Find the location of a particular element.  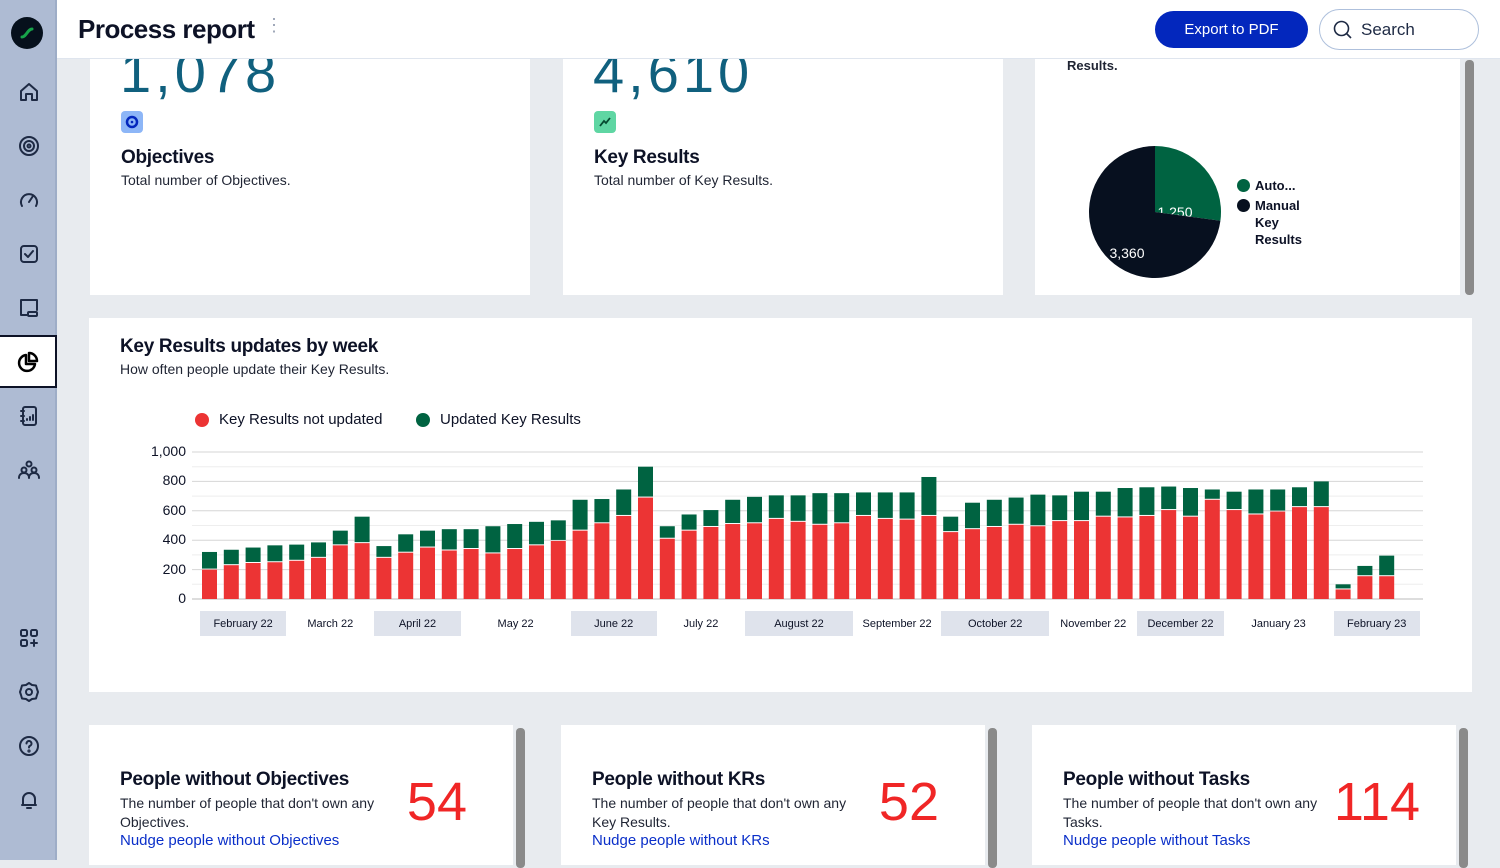

legend-updated: Updated Key Results is located at coordinates (498, 419).